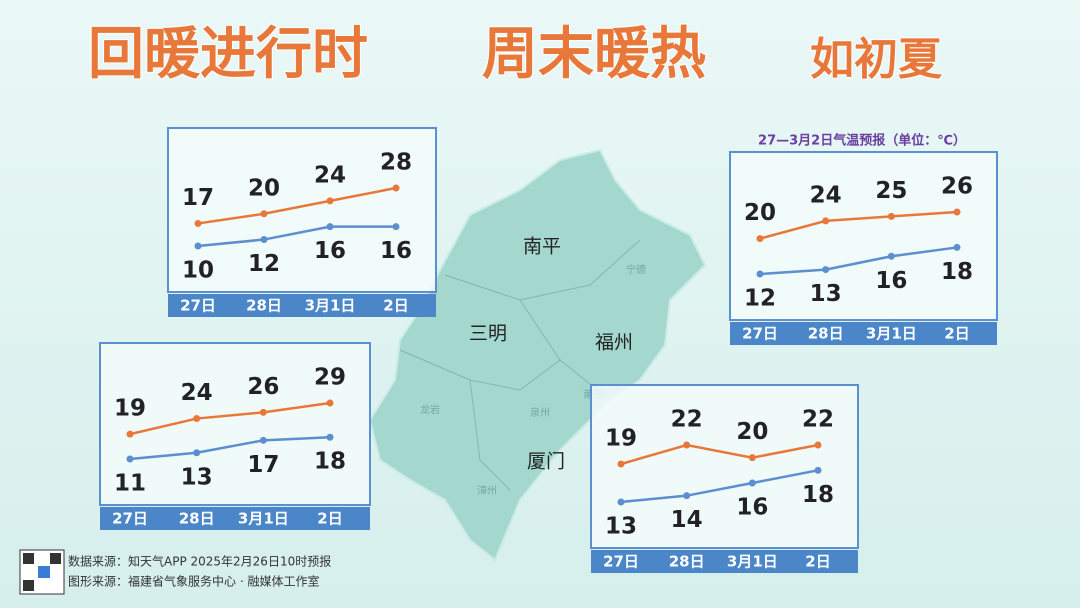 This screenshot has height=608, width=1080. Describe the element at coordinates (396, 163) in the screenshot. I see `data-label: 28` at that location.